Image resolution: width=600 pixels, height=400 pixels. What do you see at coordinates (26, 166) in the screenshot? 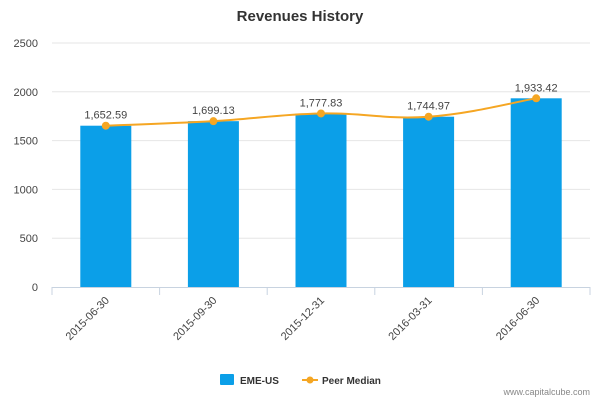
I see `y-axis: 0 500 1000 1500 2000 2500` at bounding box center [26, 166].